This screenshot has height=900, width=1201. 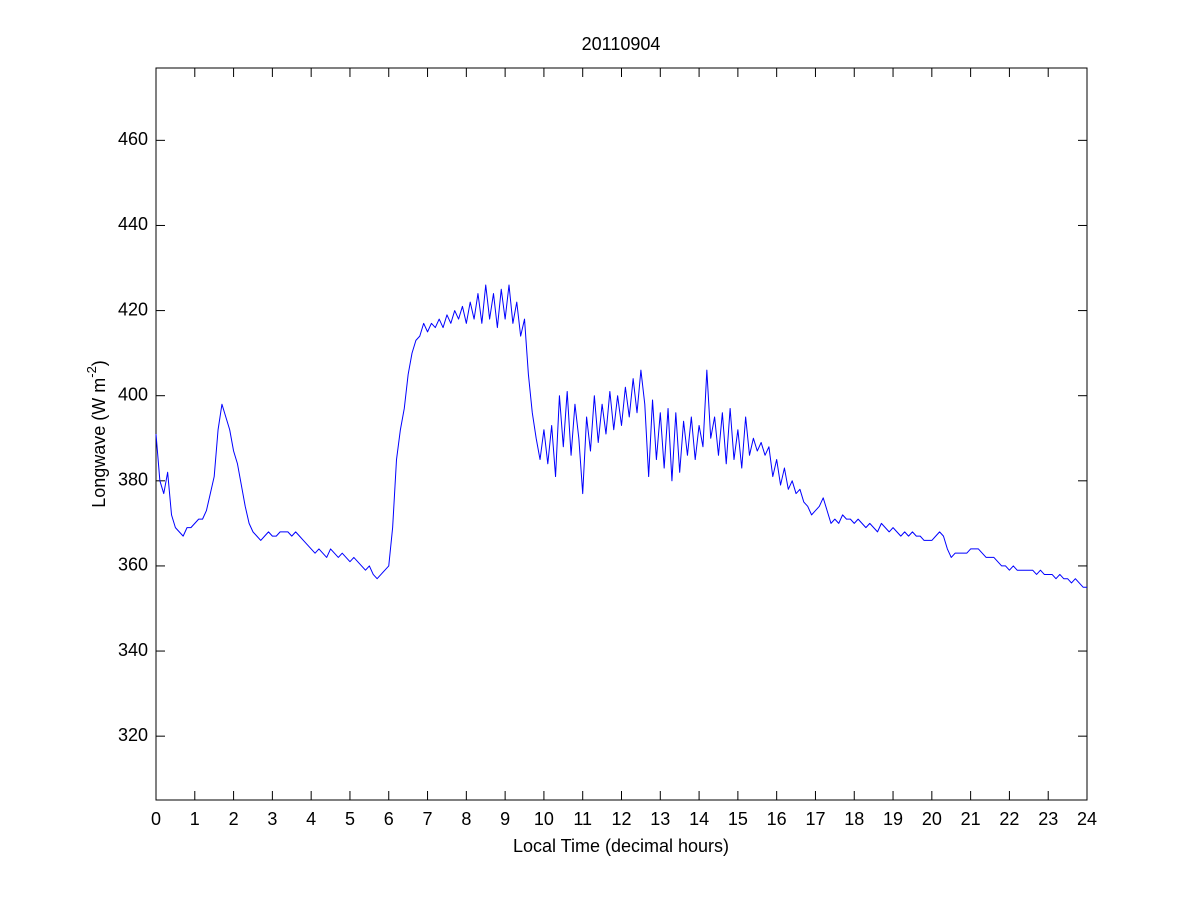 What do you see at coordinates (389, 819) in the screenshot?
I see `x-tick-label: 6` at bounding box center [389, 819].